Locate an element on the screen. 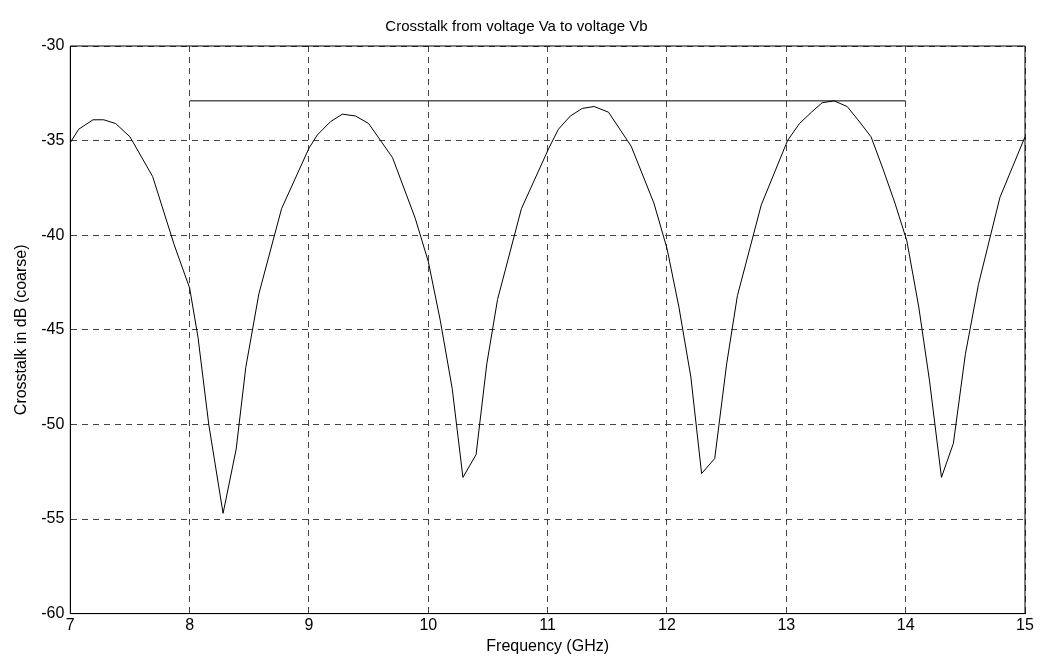 Image resolution: width=1045 pixels, height=664 pixels. x-axis-title: Frequency (GHz) is located at coordinates (548, 645).